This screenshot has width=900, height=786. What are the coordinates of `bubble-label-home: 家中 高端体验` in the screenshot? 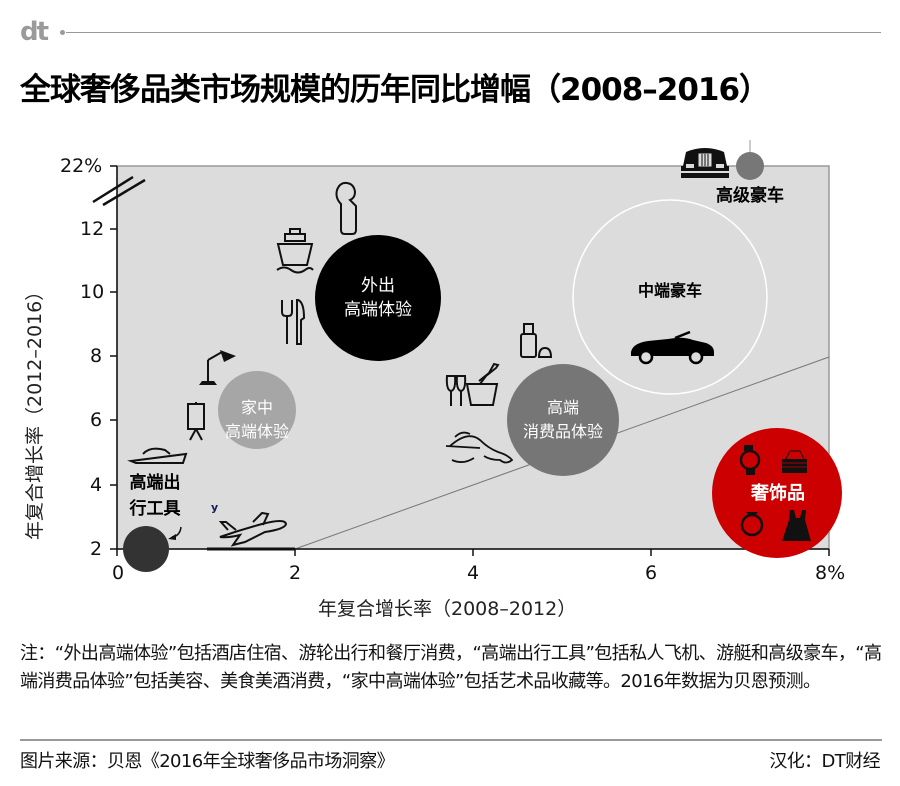 It's located at (257, 419).